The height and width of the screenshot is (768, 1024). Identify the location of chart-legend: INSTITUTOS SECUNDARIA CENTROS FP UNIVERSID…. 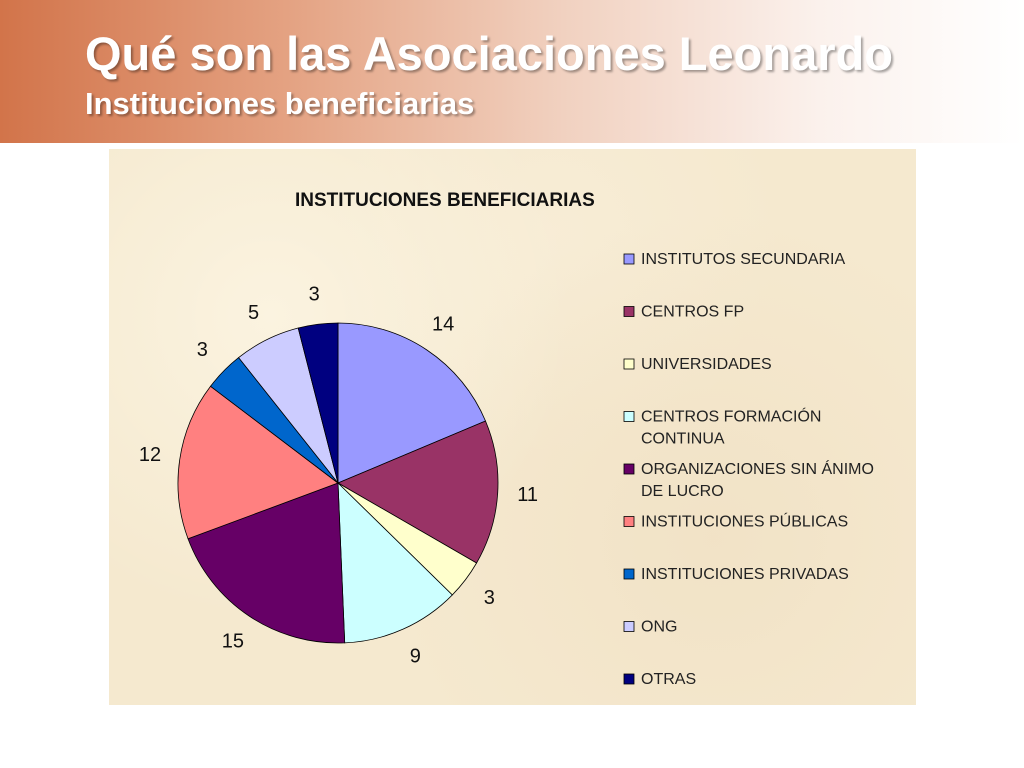
(748, 469).